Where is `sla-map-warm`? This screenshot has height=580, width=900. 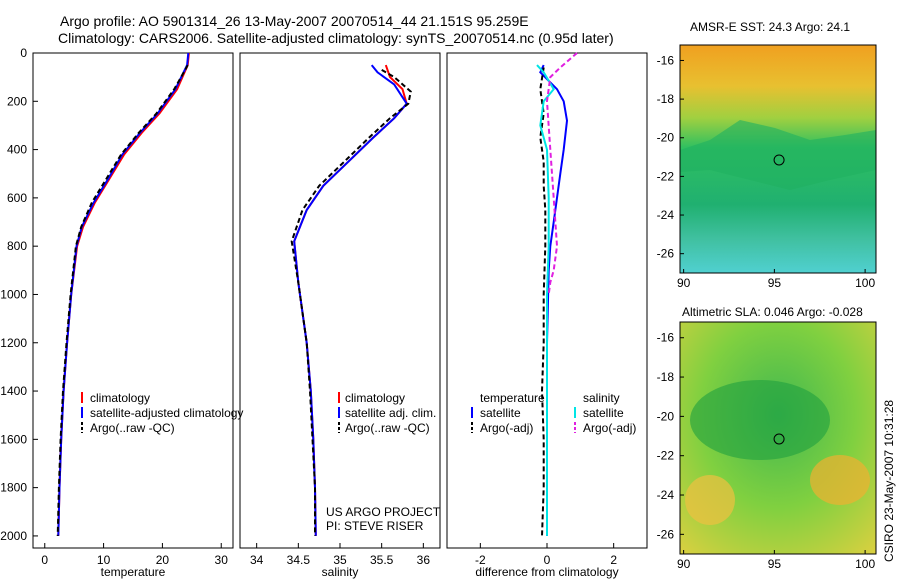
sla-map-warm is located at coordinates (840, 480).